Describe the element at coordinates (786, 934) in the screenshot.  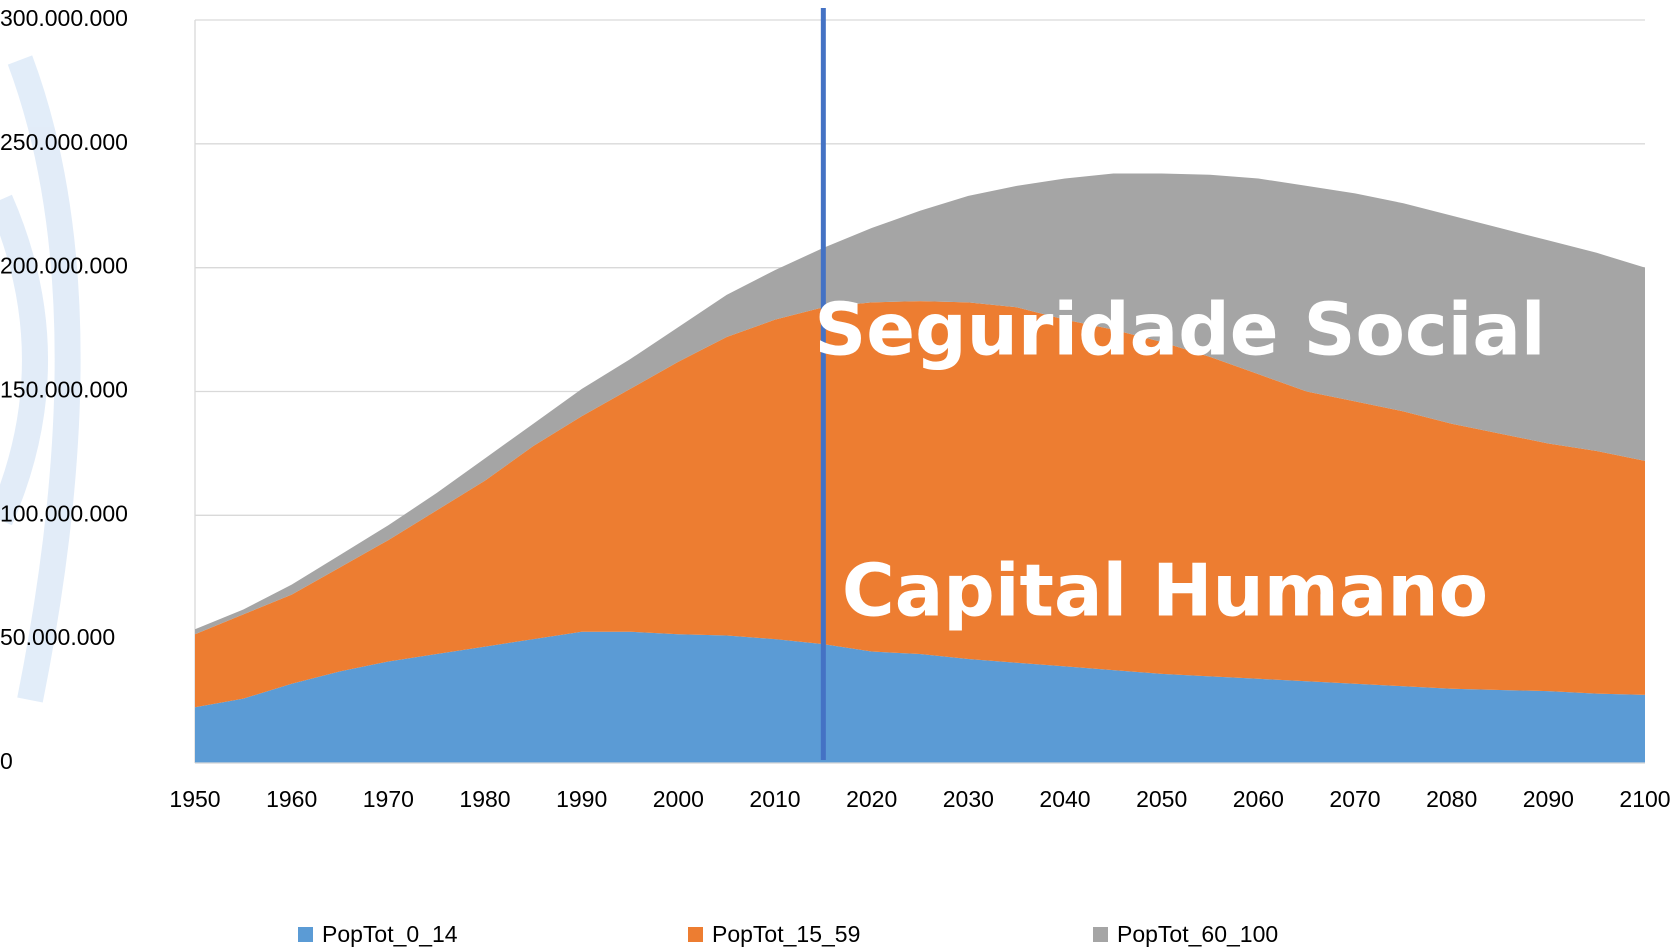
I see `legend-label: PopTot_15_59` at that location.